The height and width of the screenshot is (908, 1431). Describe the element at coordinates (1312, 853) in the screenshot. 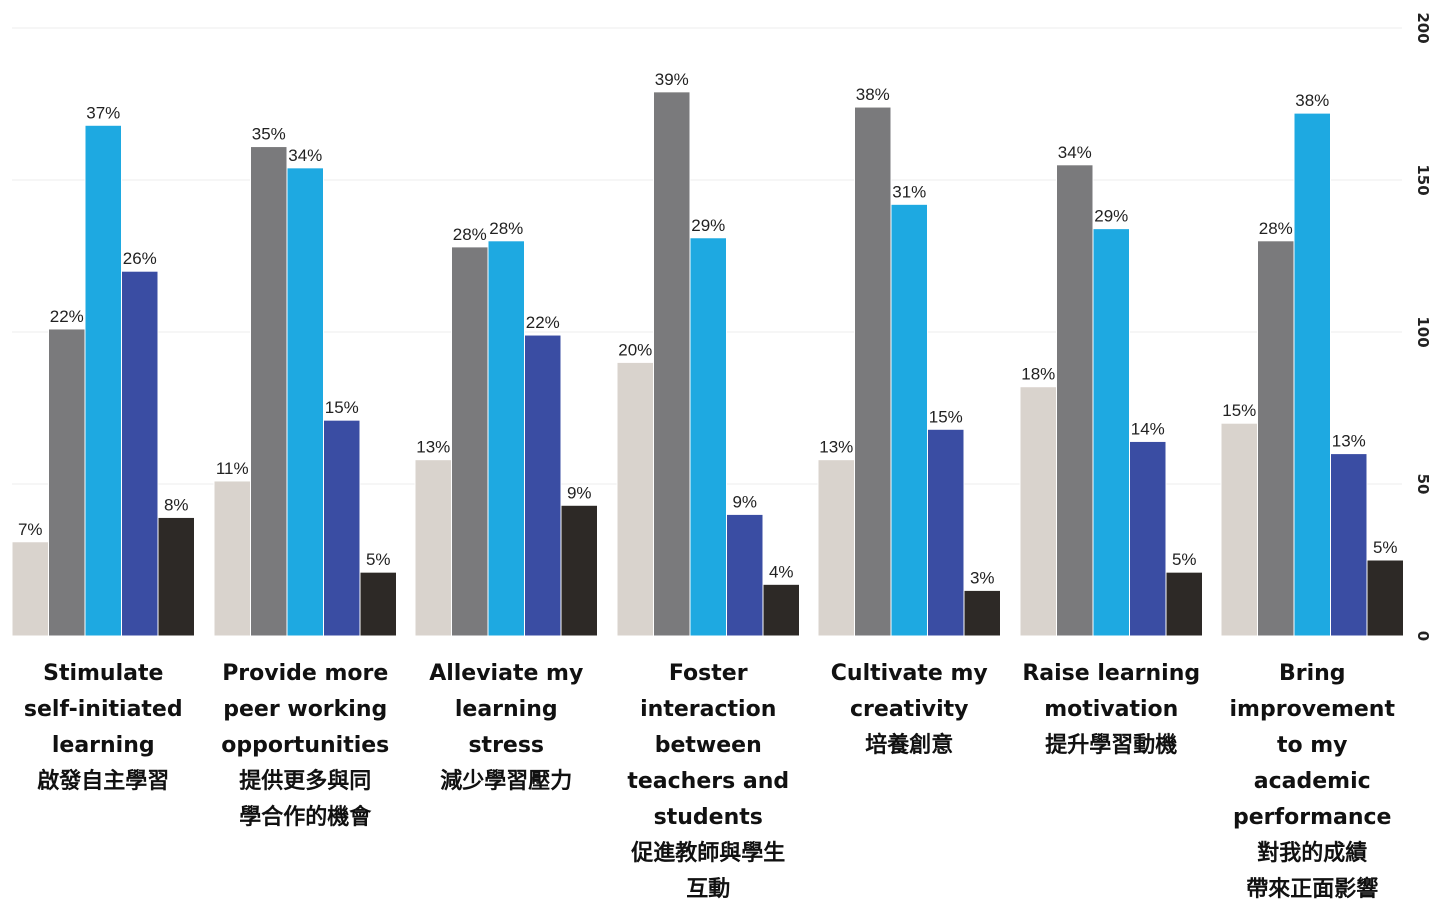

I see `category-label-line: 對我的成績` at that location.